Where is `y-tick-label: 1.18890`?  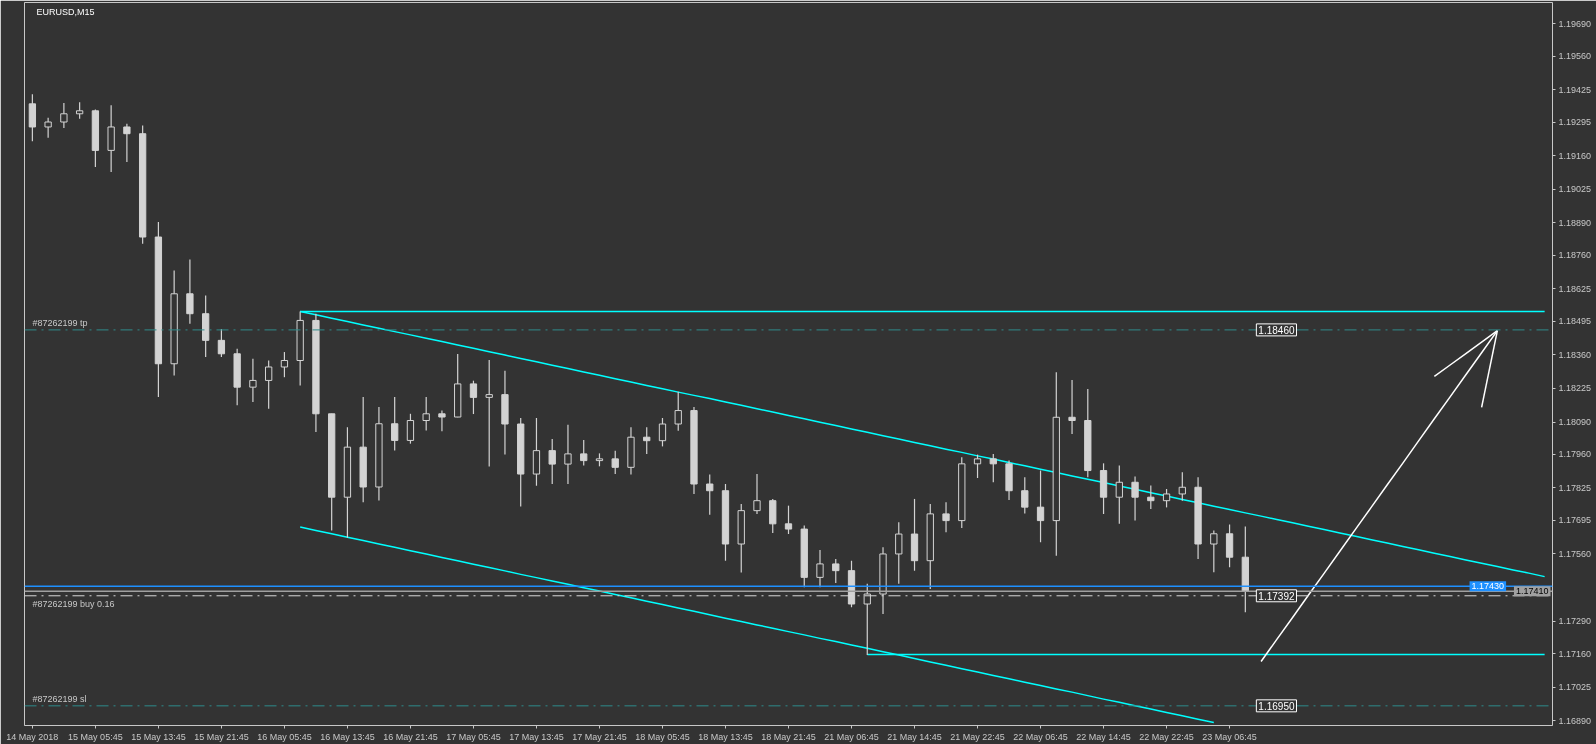 y-tick-label: 1.18890 is located at coordinates (1575, 222).